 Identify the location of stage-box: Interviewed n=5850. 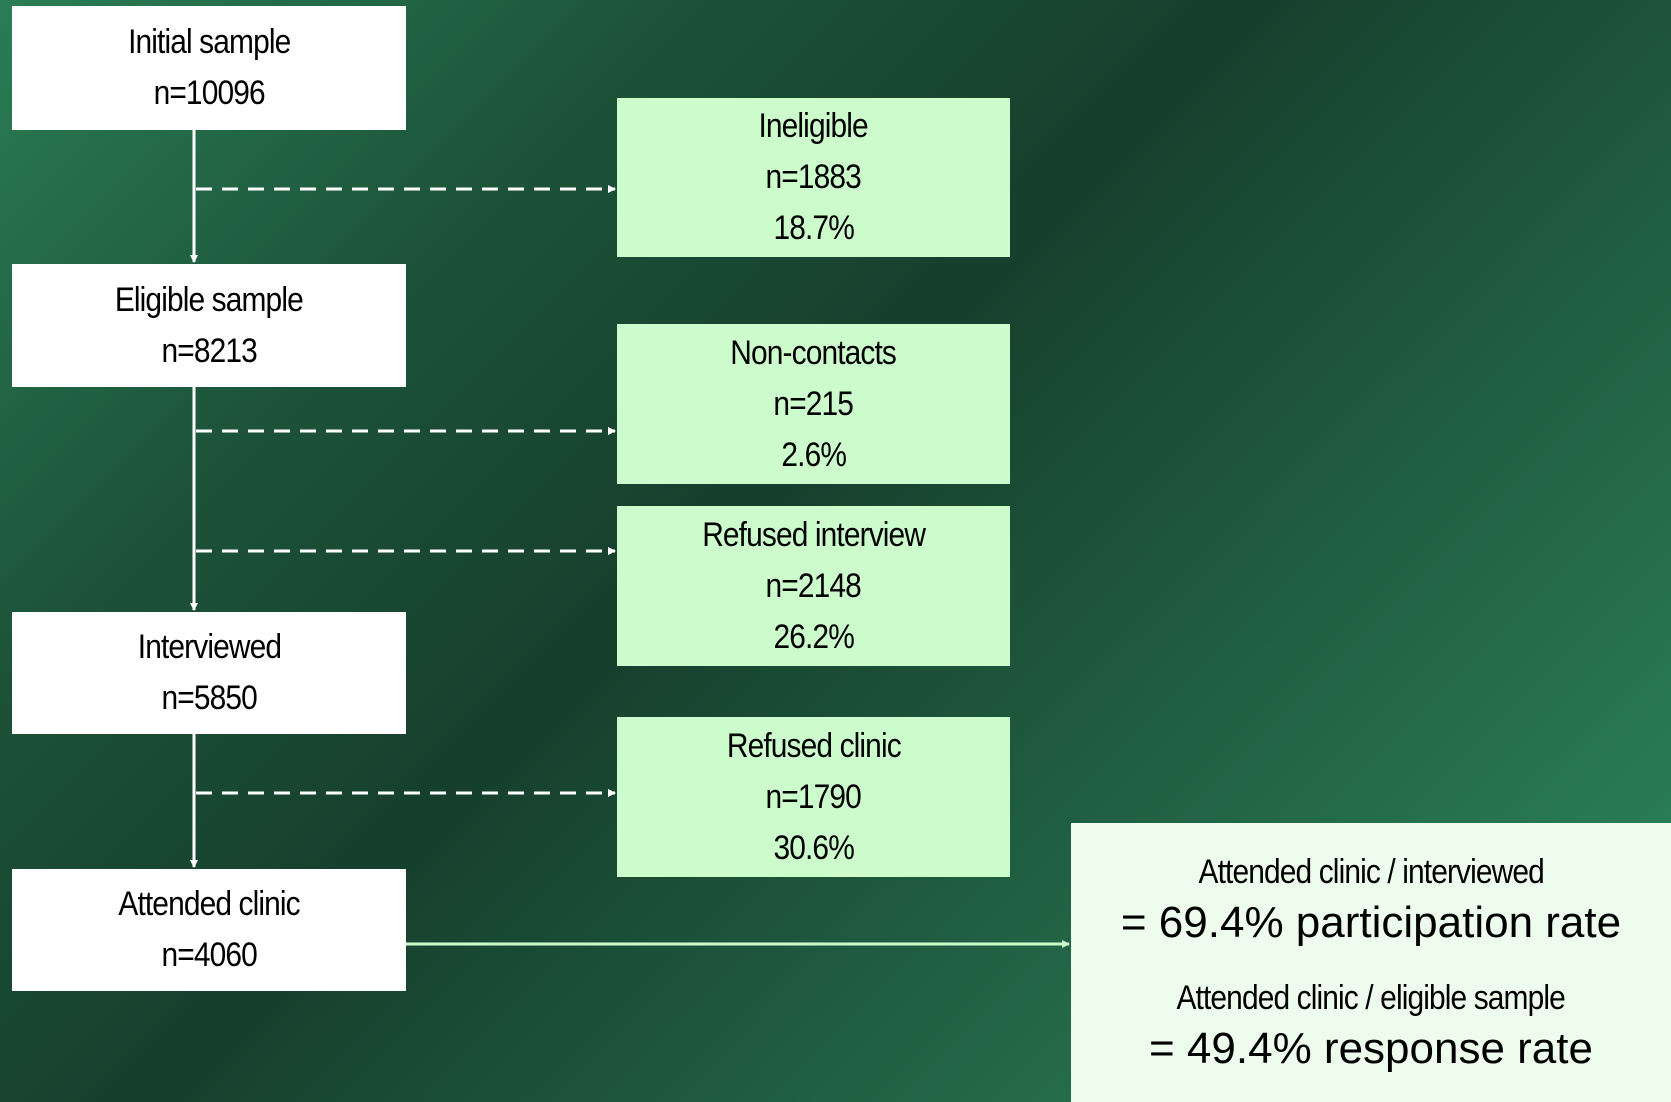
(209, 673).